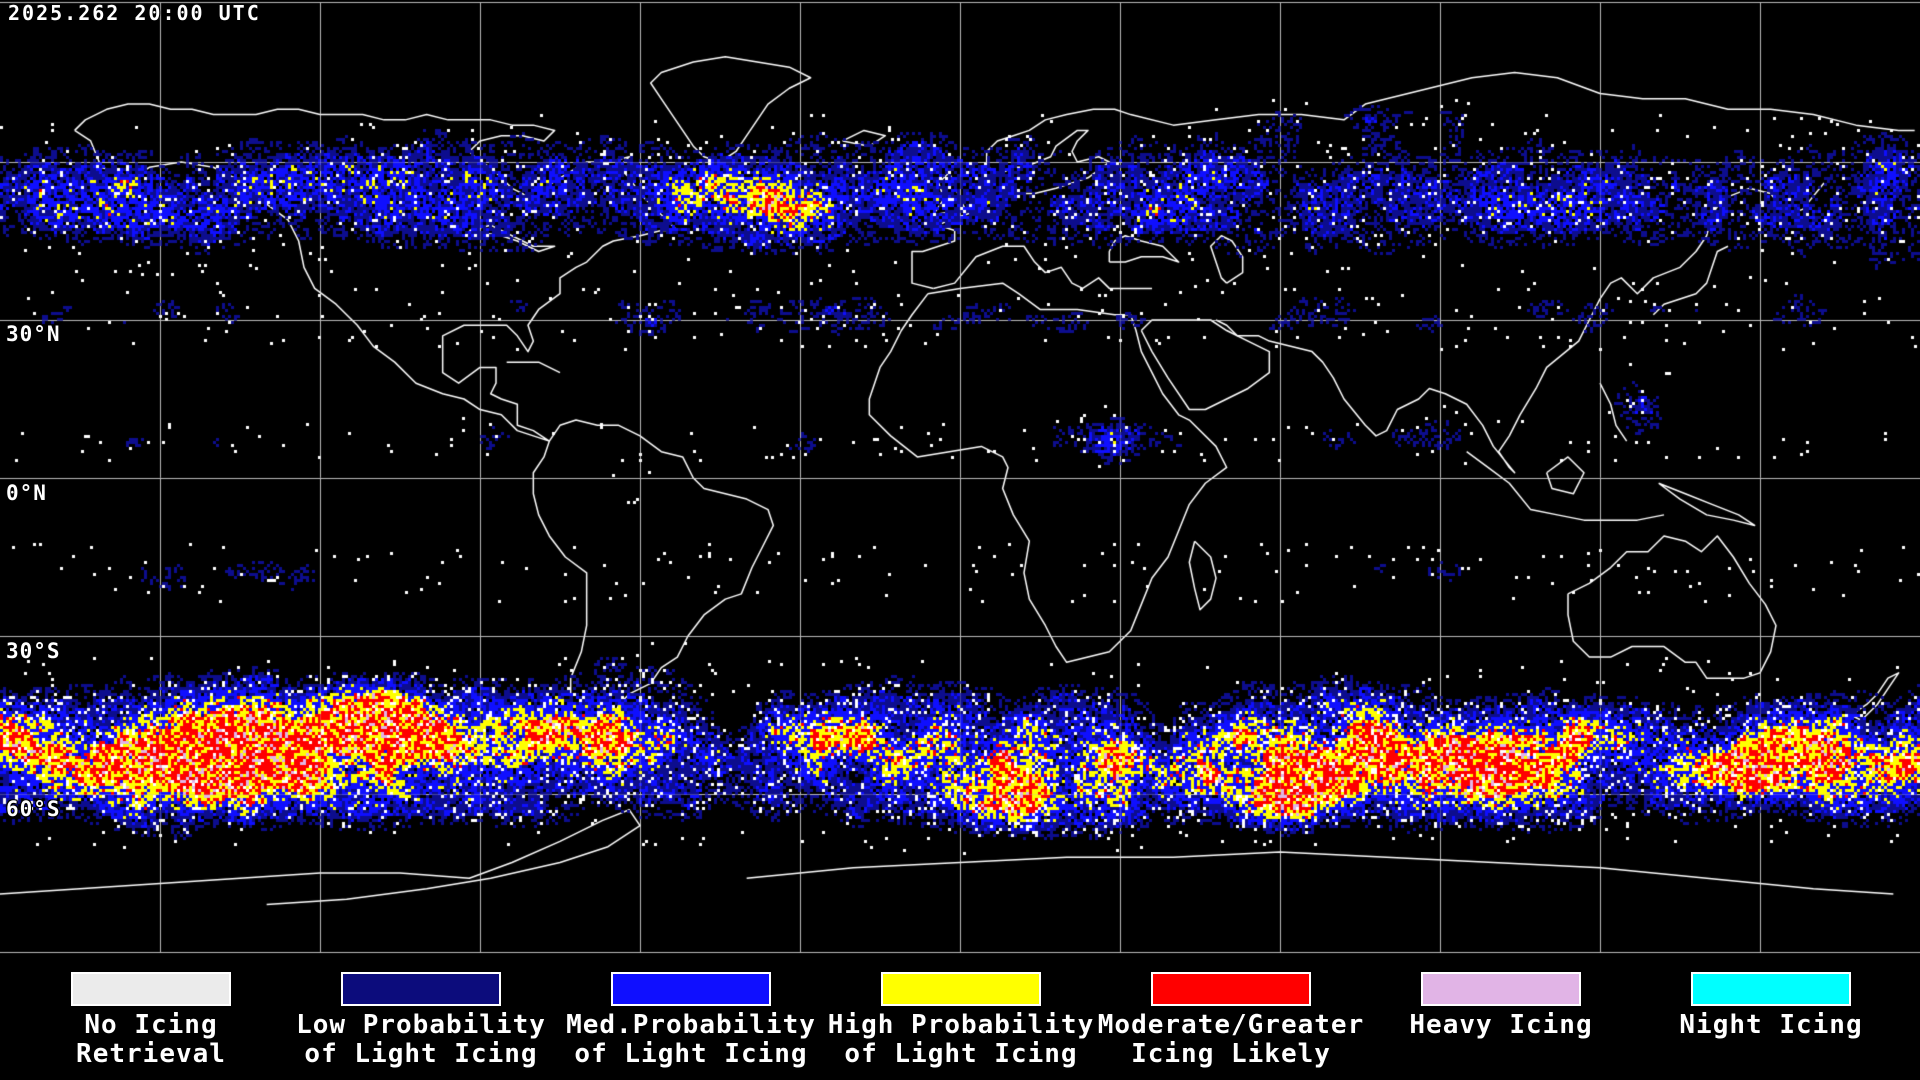  Describe the element at coordinates (1231, 1025) in the screenshot. I see `legend-label: Moderate/Greater` at that location.